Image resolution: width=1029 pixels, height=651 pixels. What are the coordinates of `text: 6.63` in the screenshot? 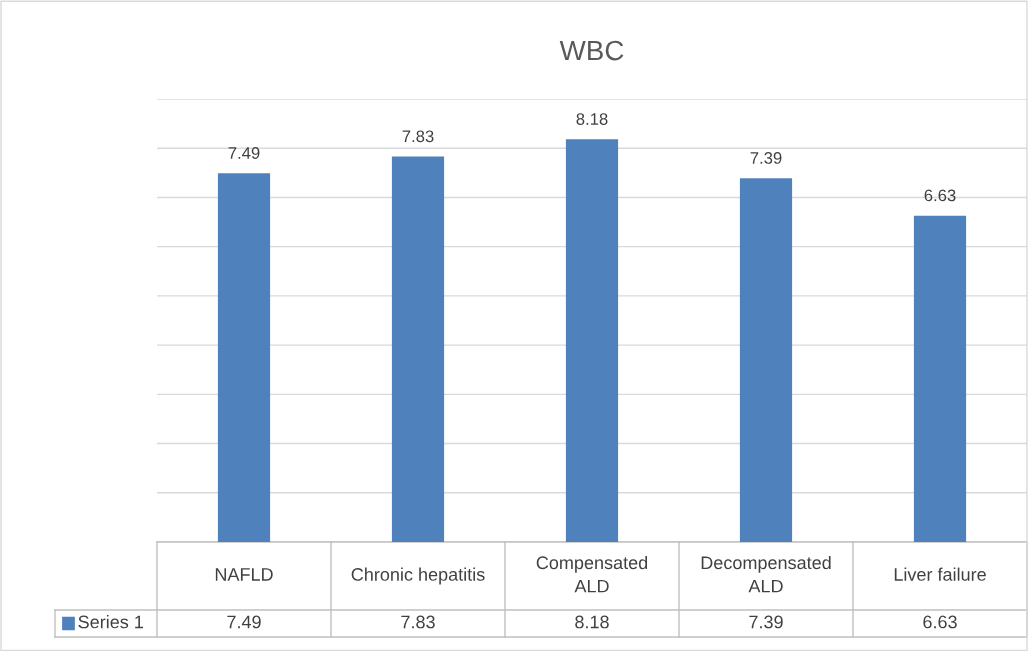 It's located at (940, 622).